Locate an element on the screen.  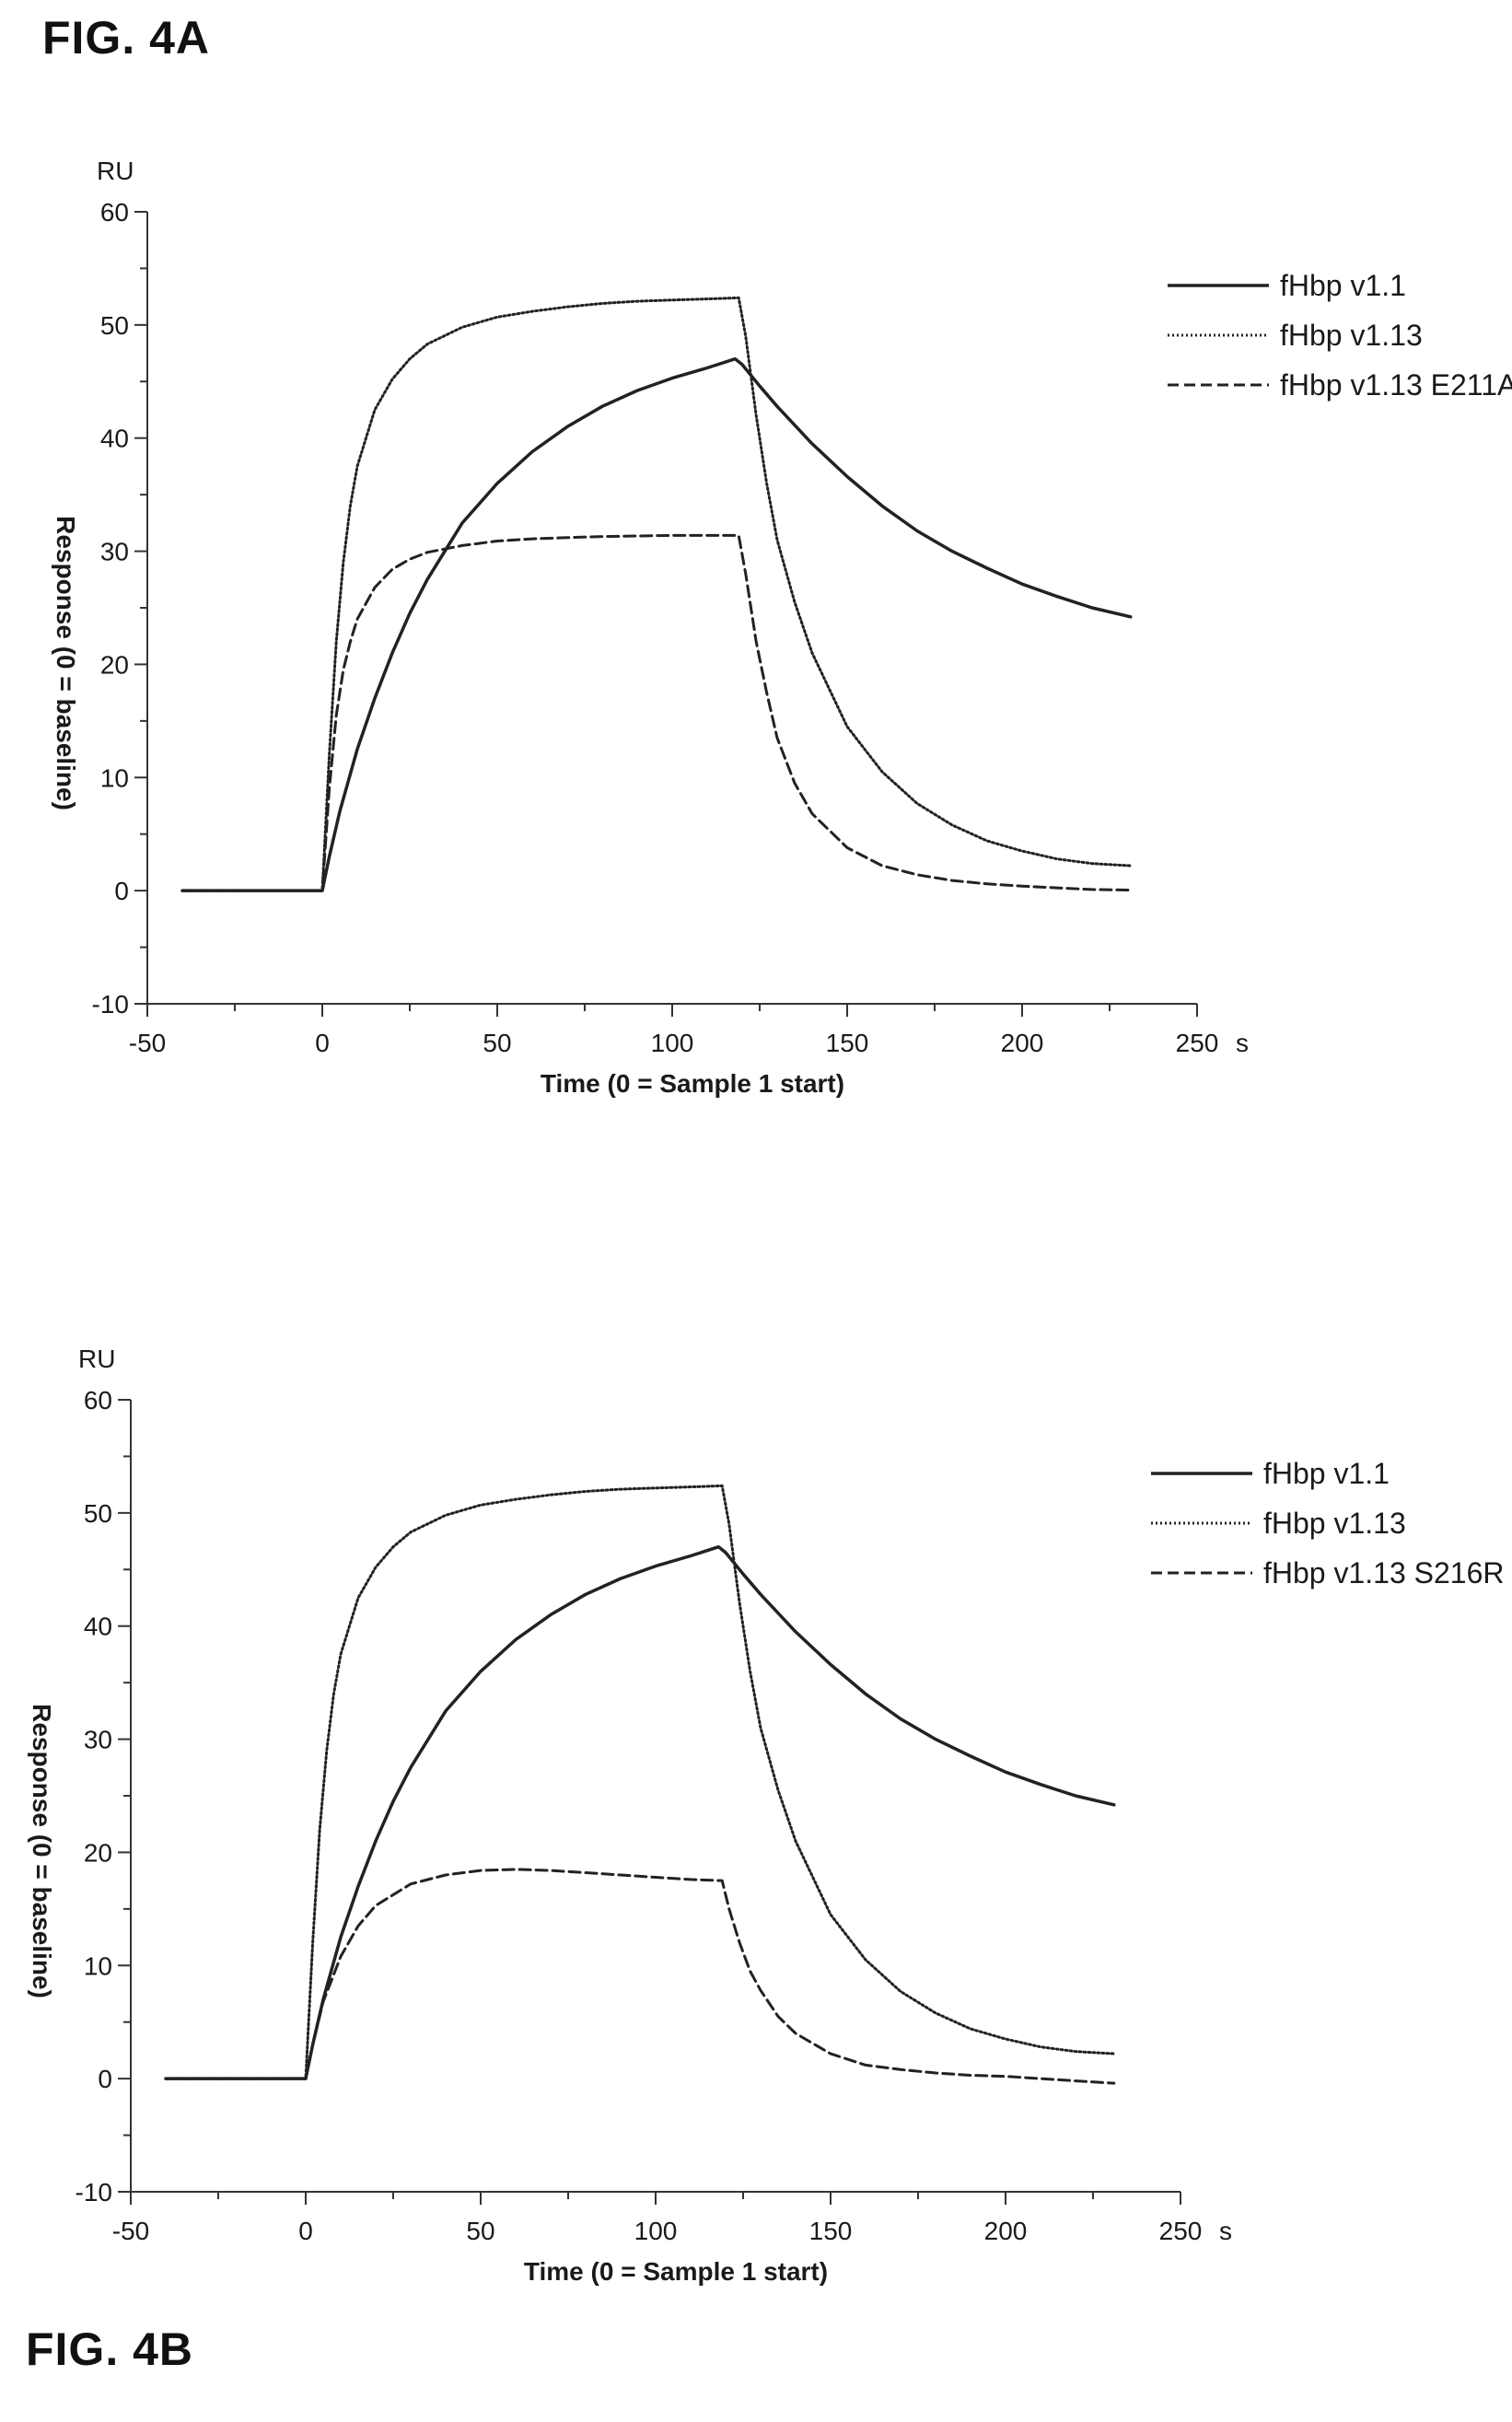
legend: fHbp v1.1 fHbp v1.13 fHbp v1.13 S216R is located at coordinates (1328, 1523).